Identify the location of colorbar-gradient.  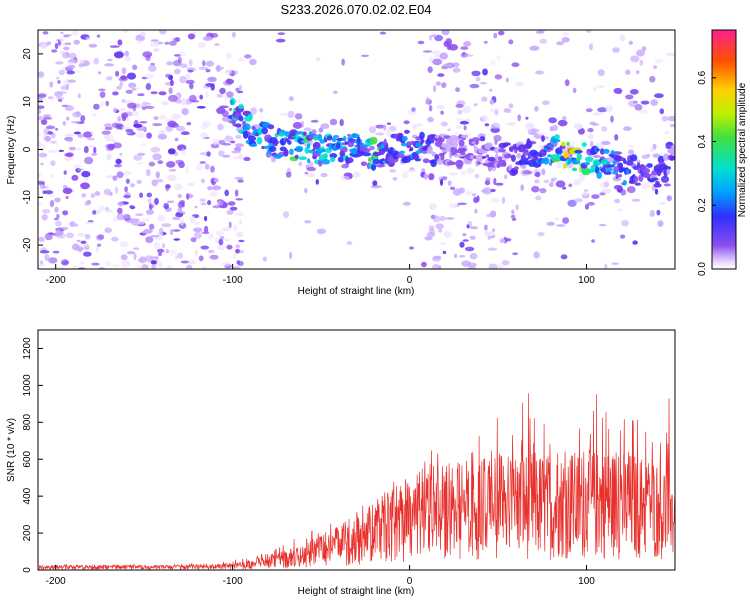
(724, 149).